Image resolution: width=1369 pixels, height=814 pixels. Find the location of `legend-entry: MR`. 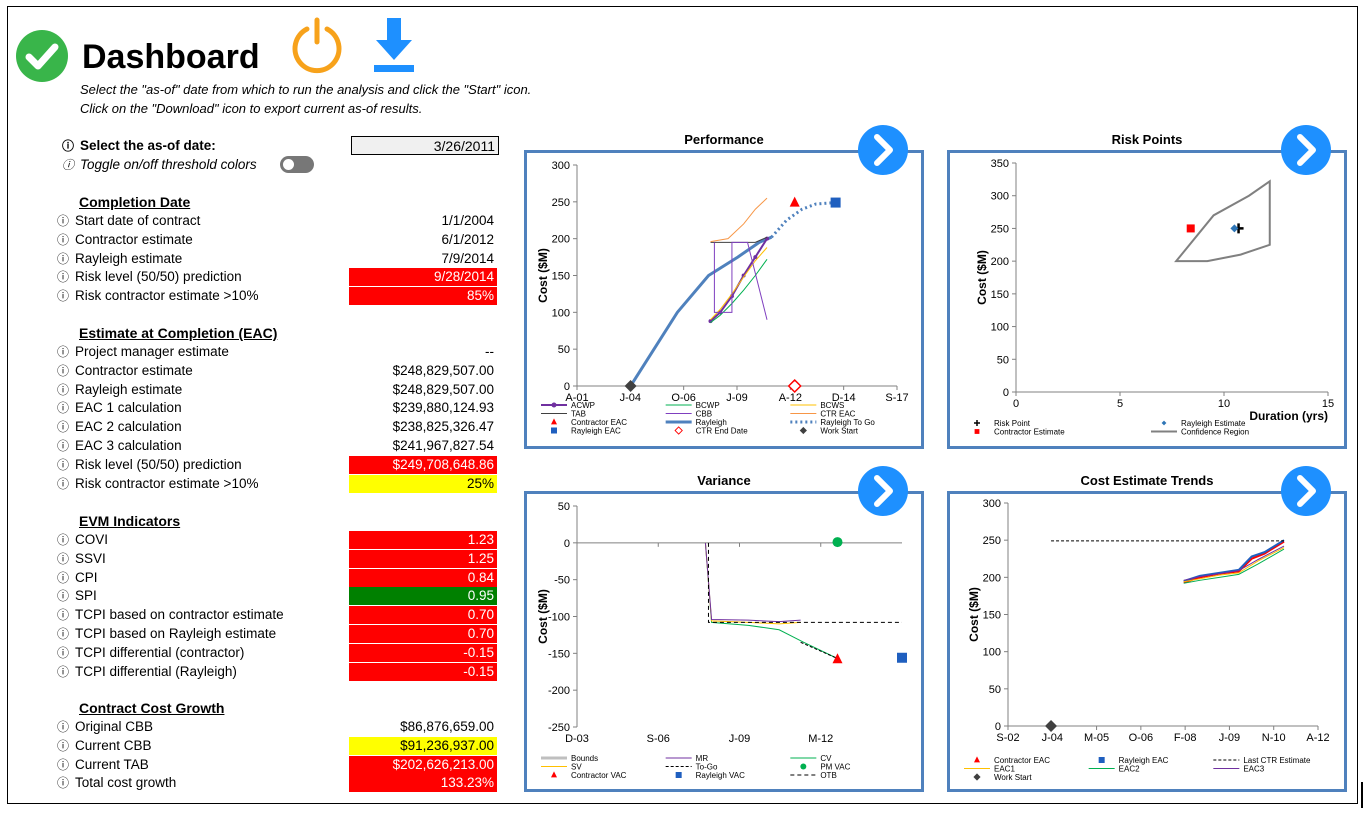

legend-entry: MR is located at coordinates (686, 758).